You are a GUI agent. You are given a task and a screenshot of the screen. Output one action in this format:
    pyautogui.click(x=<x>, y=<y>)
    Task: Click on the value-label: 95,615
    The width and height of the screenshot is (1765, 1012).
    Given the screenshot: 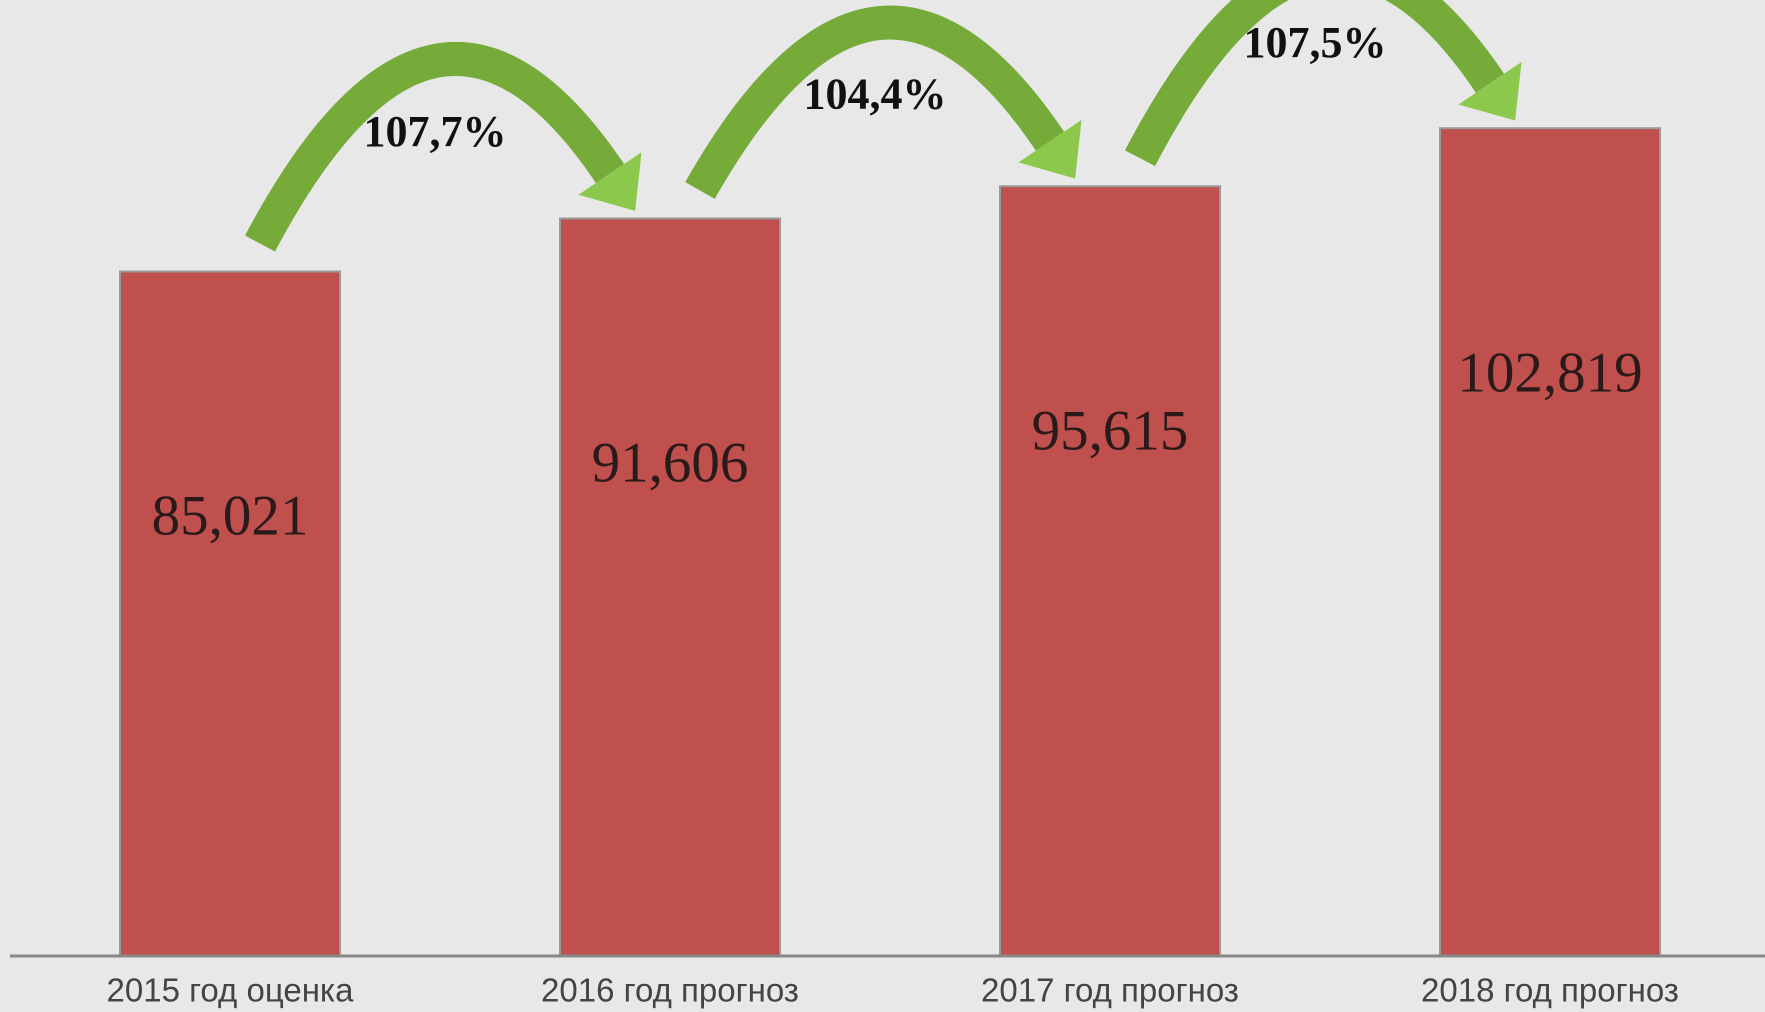 What is the action you would take?
    pyautogui.click(x=1110, y=430)
    